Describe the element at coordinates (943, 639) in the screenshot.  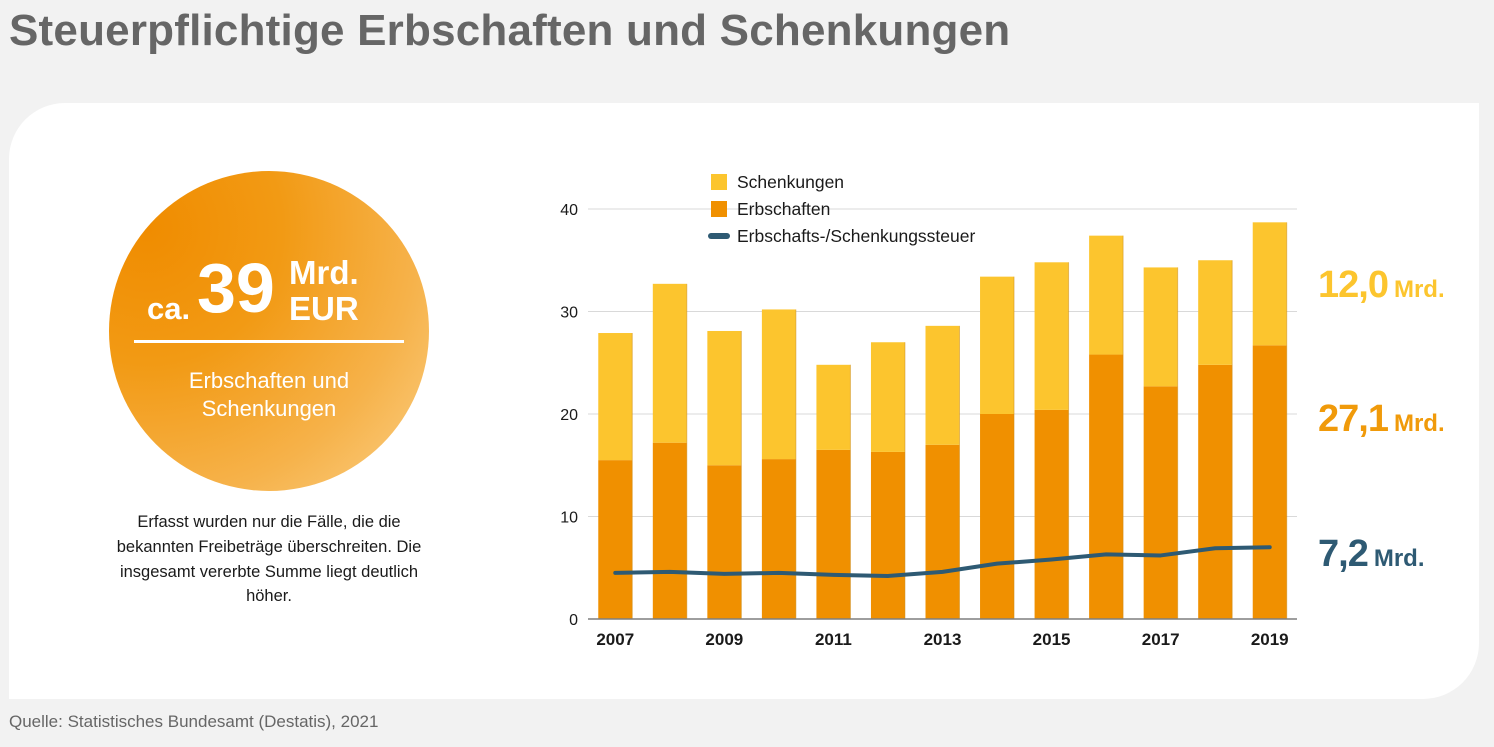
I see `x-tick-label: 2013` at that location.